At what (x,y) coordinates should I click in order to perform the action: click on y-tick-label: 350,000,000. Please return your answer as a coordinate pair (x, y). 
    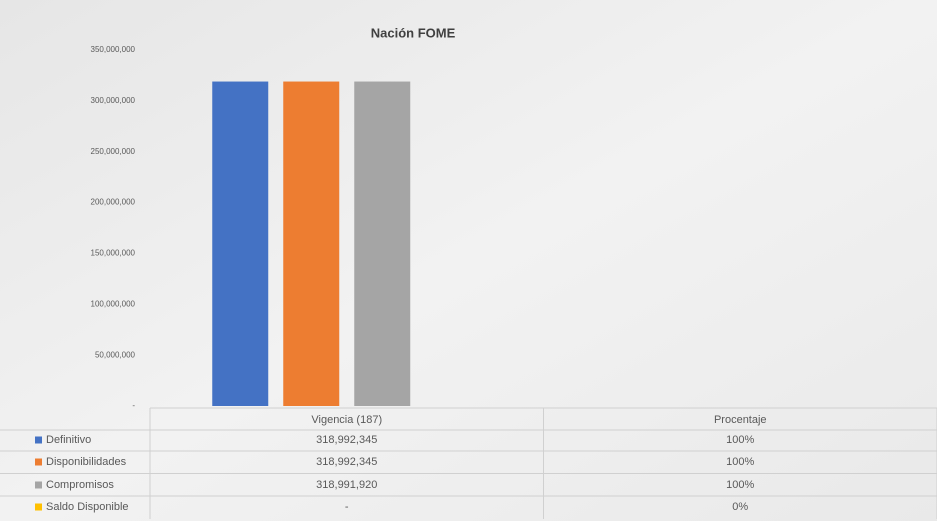
    Looking at the image, I should click on (113, 49).